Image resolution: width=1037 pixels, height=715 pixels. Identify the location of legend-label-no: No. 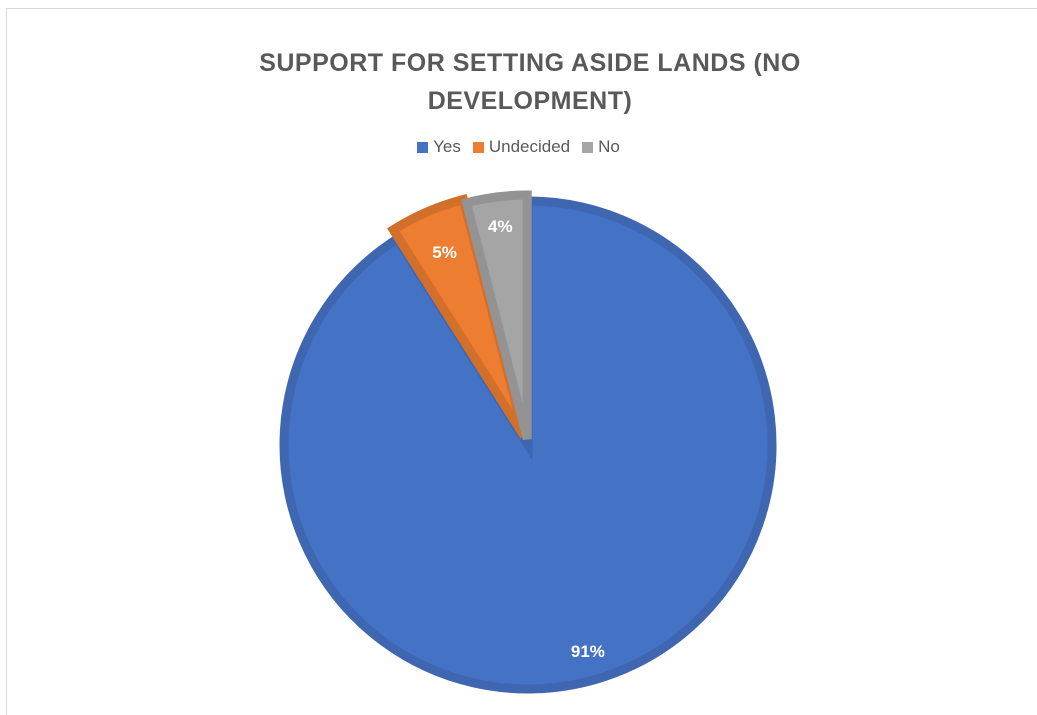
(609, 146).